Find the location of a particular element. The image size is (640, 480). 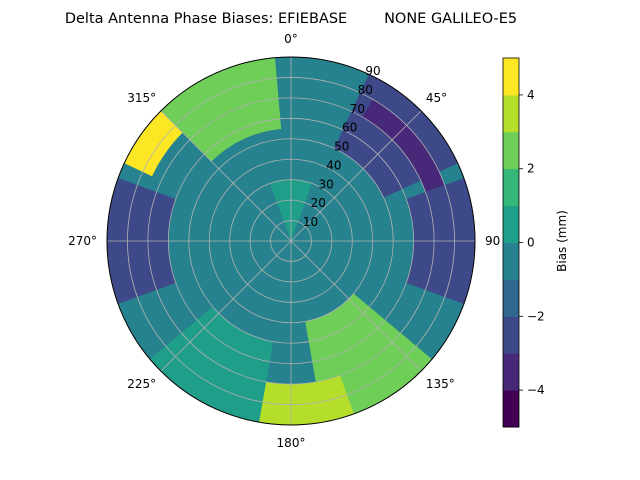

azimuth-tick-180: 180° is located at coordinates (291, 443).